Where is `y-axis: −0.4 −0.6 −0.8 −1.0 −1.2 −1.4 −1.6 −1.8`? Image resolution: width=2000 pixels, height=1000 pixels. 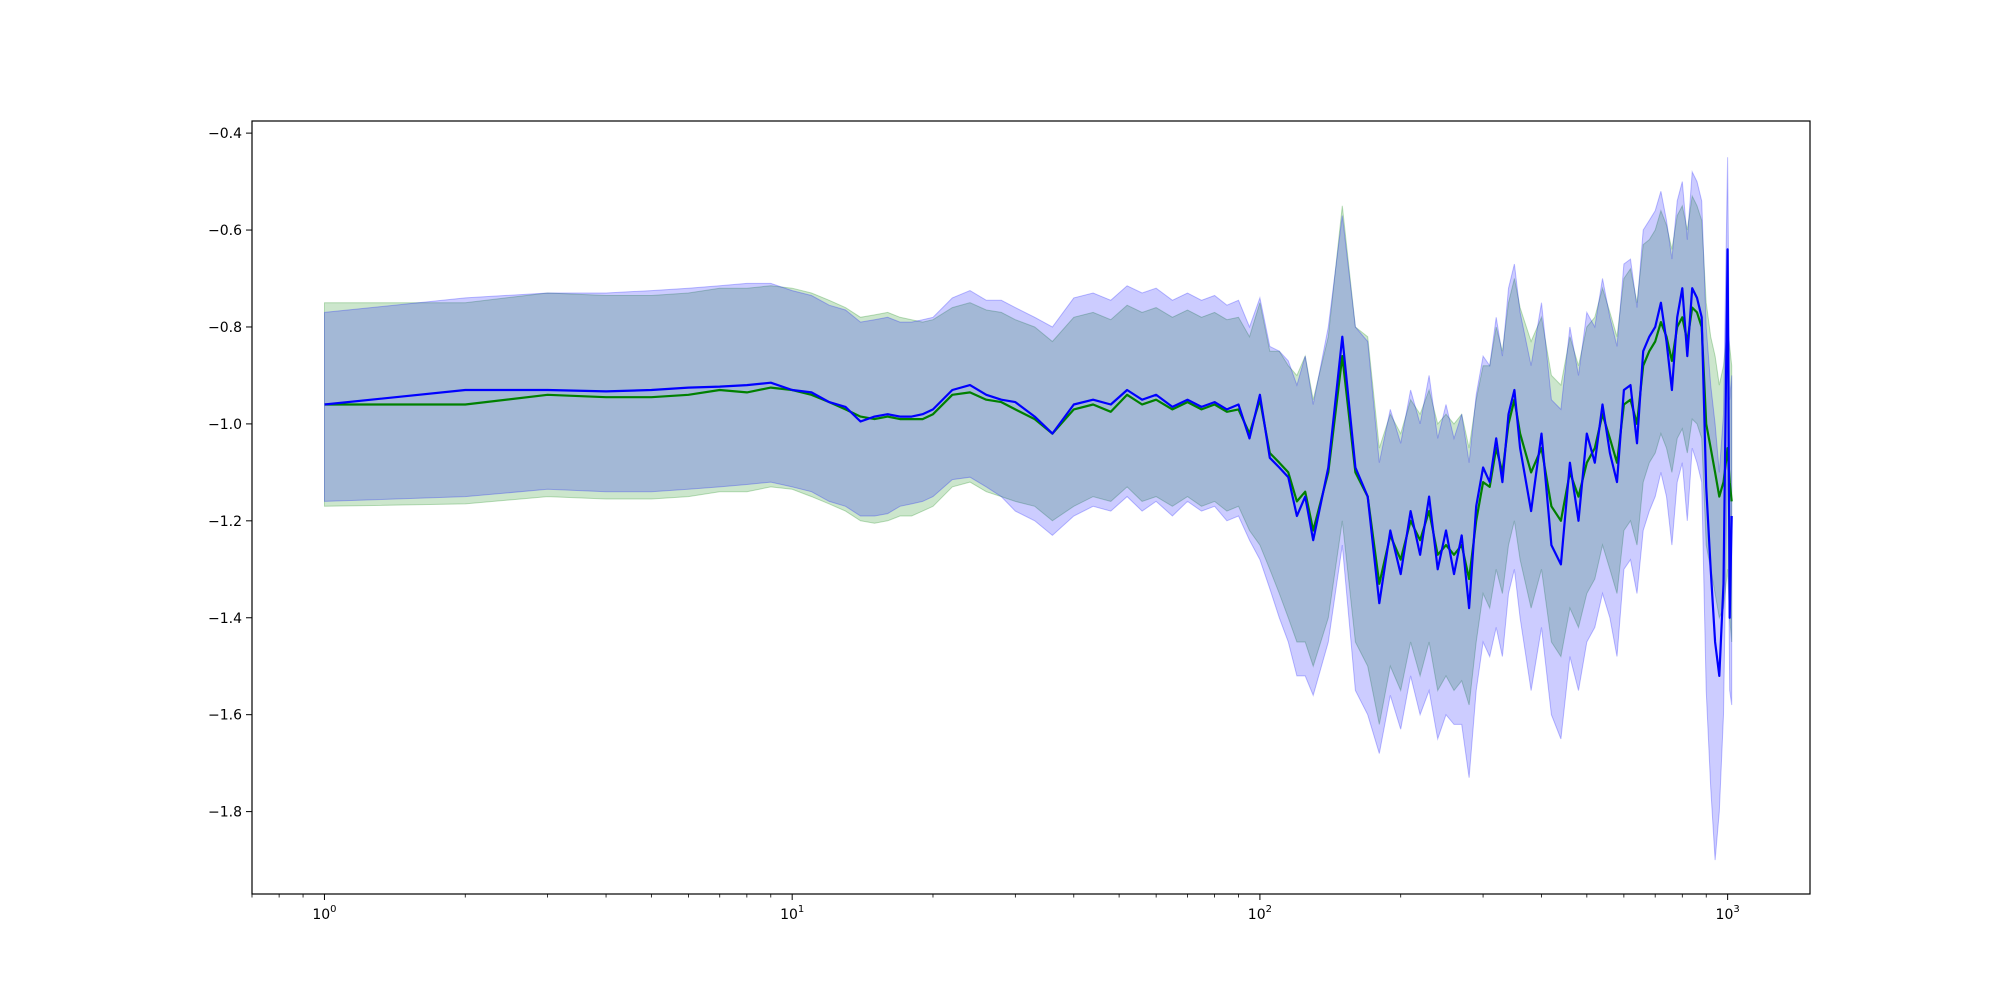
y-axis: −0.4 −0.6 −0.8 −1.0 −1.2 −1.4 −1.6 −1.8 is located at coordinates (230, 473).